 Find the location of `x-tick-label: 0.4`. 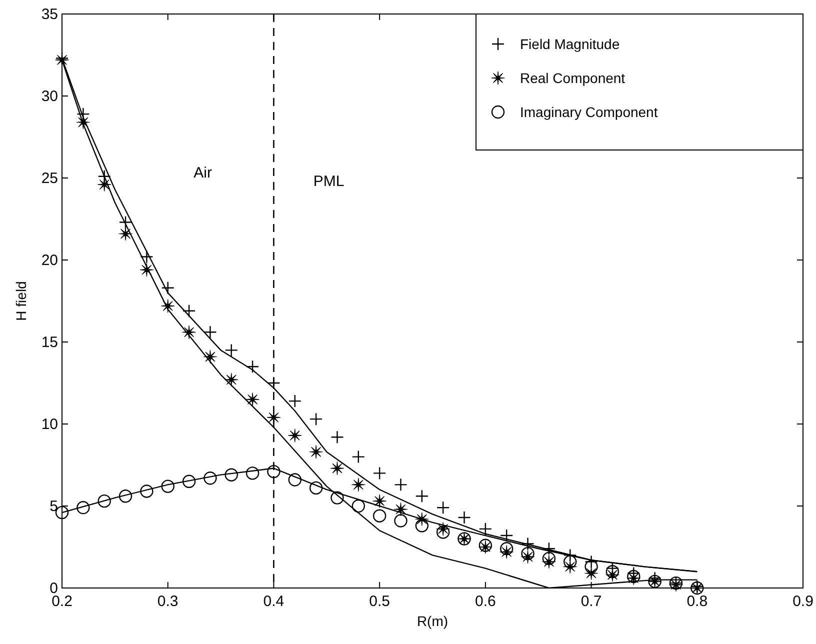

x-tick-label: 0.4 is located at coordinates (273, 601).